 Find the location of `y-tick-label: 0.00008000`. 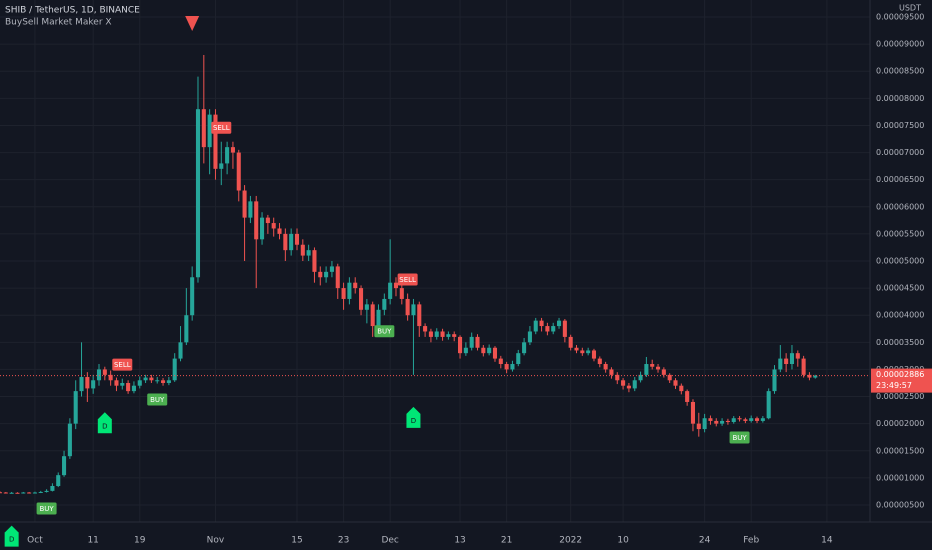

y-tick-label: 0.00008000 is located at coordinates (900, 98).